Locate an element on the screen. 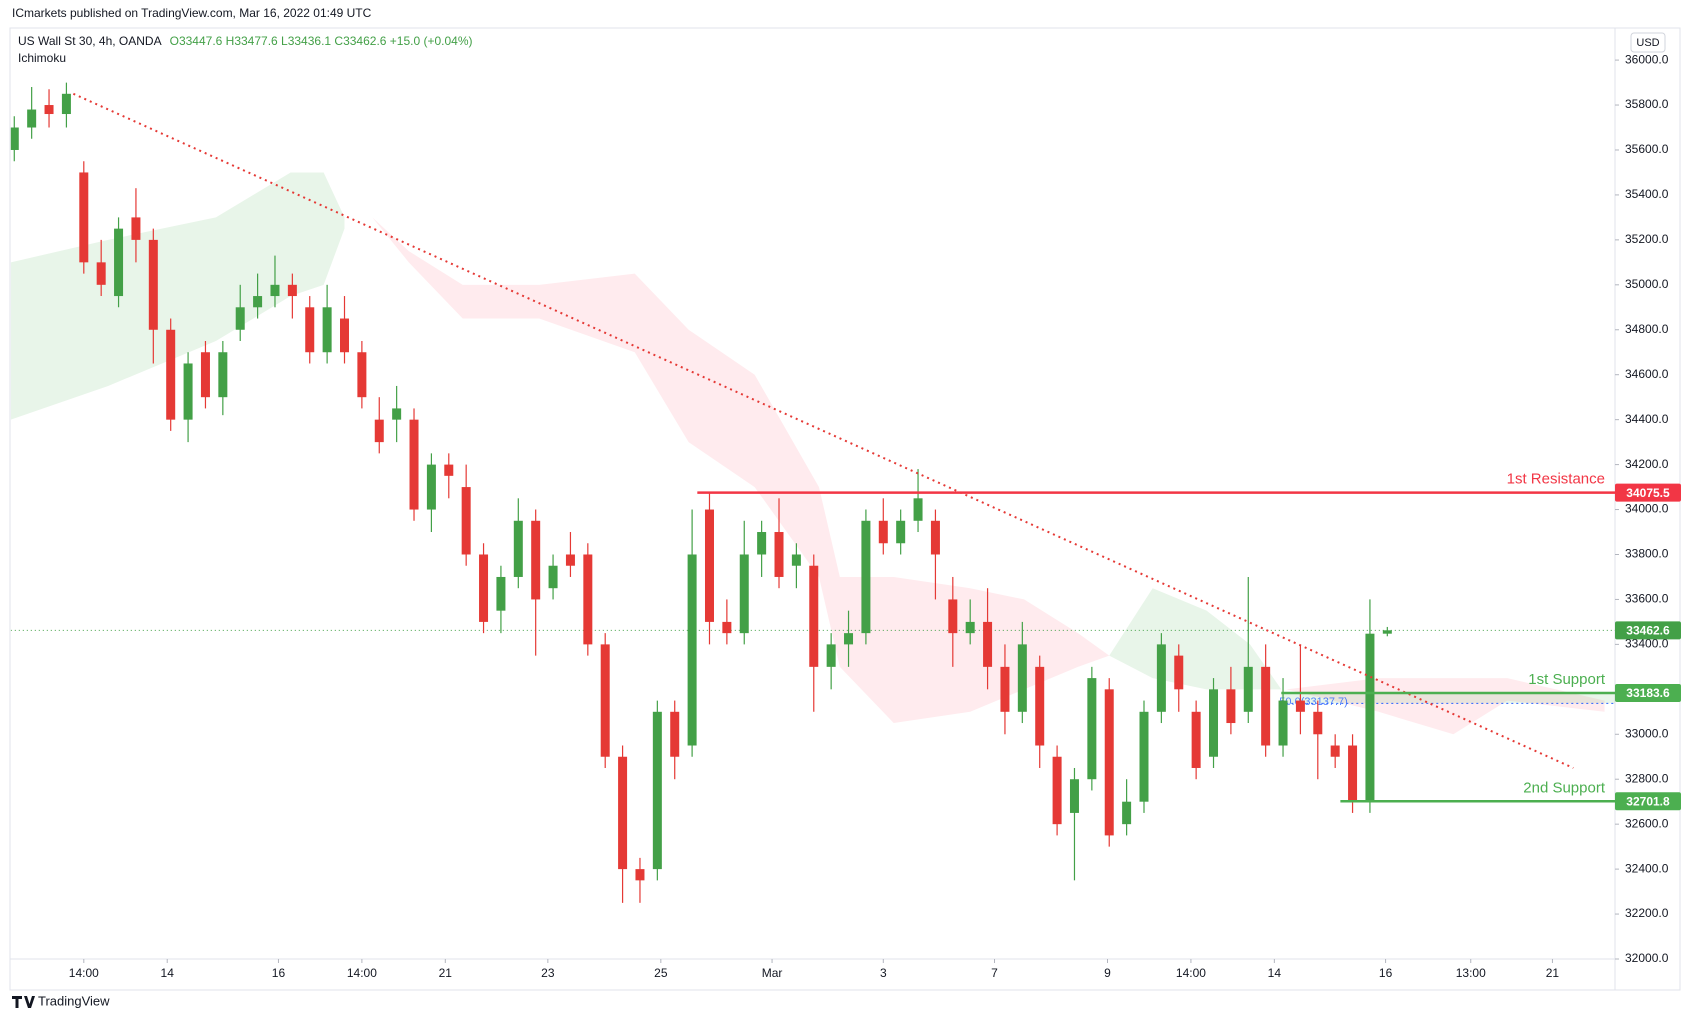 This screenshot has width=1688, height=1018. y-tick-label: 34000.0 is located at coordinates (1647, 509).